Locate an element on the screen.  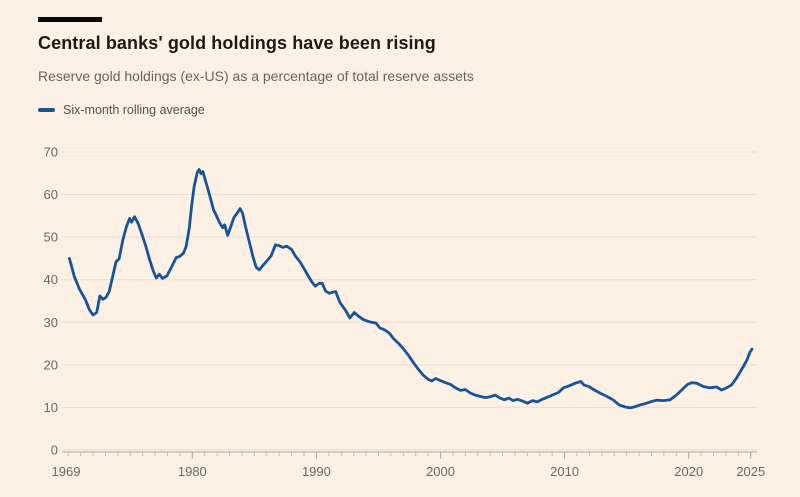
x-axis-label-2020: 2020 is located at coordinates (688, 471).